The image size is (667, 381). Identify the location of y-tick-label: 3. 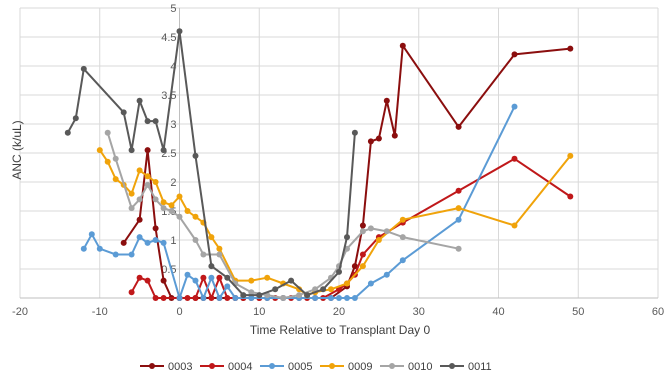
(173, 125).